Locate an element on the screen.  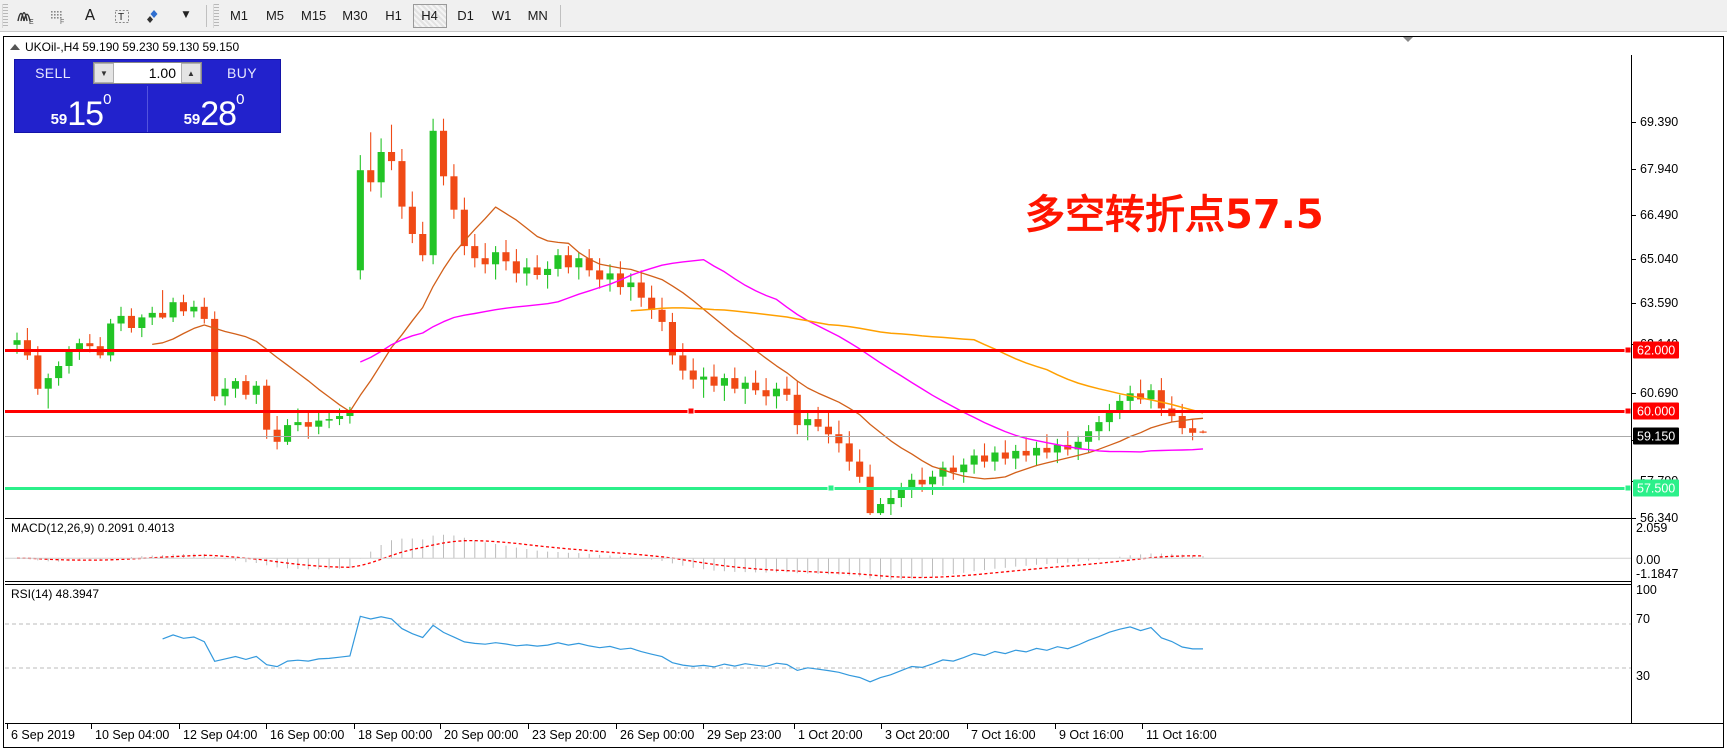
octp-price-row: 59 15 0 59 28 0 is located at coordinates (147, 109).